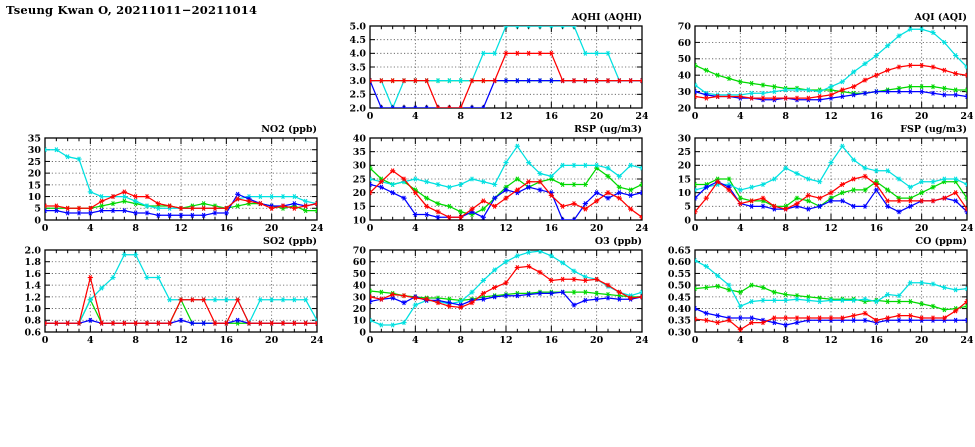 The height and width of the screenshot is (447, 975). Describe the element at coordinates (181, 204) in the screenshot. I see `series-line-blue` at that location.